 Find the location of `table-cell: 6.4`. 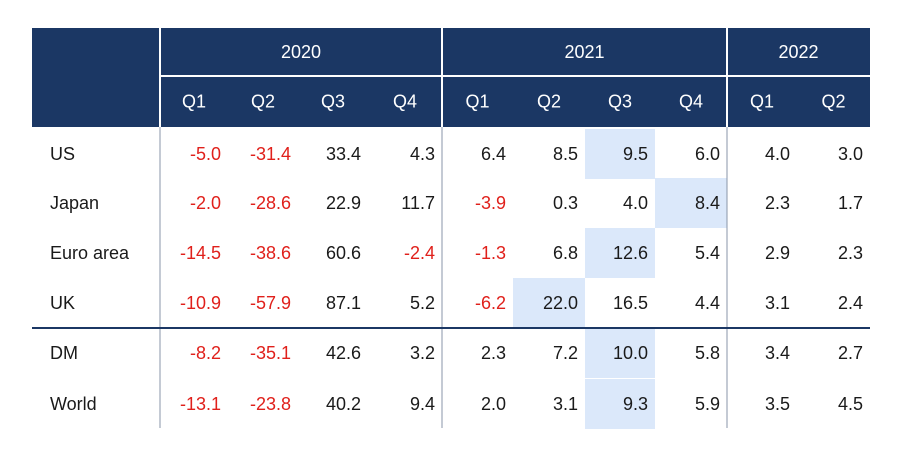

table-cell: 6.4 is located at coordinates (493, 154).